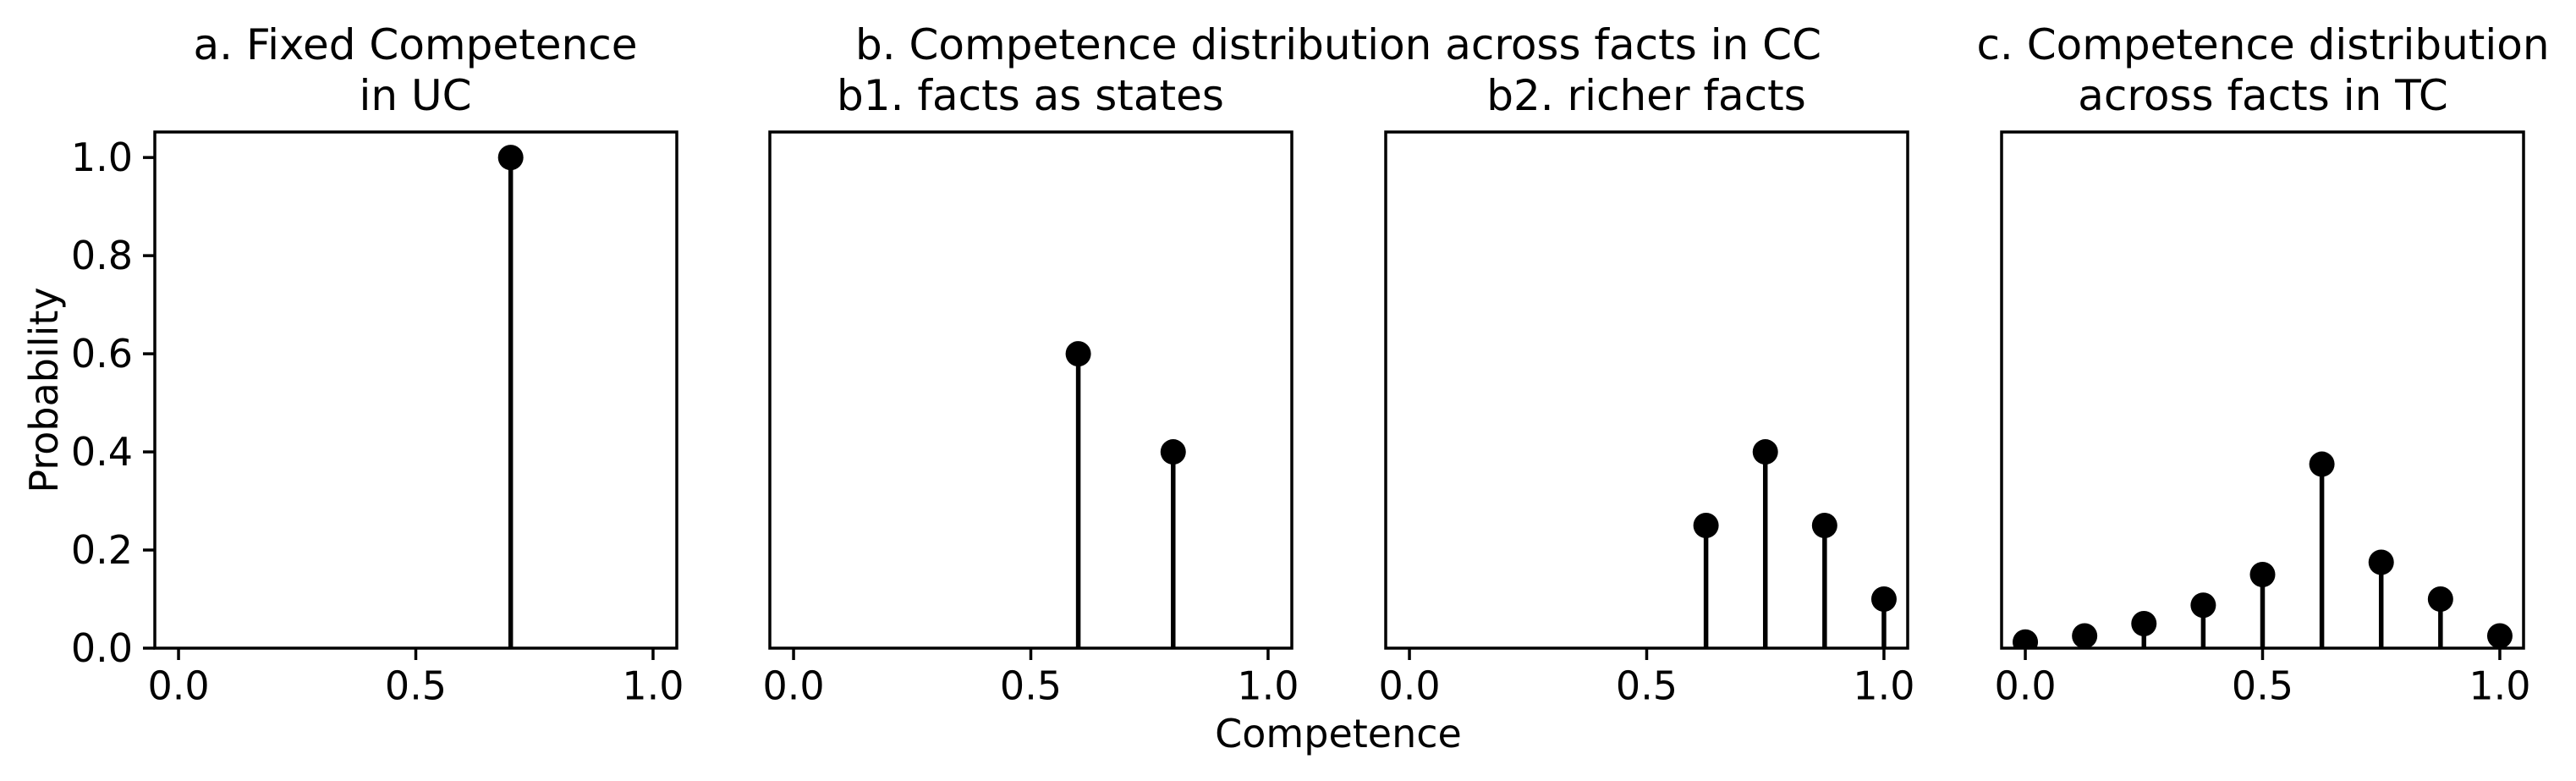  What do you see at coordinates (415, 96) in the screenshot?
I see `panel-a-title-line2: in UC` at bounding box center [415, 96].